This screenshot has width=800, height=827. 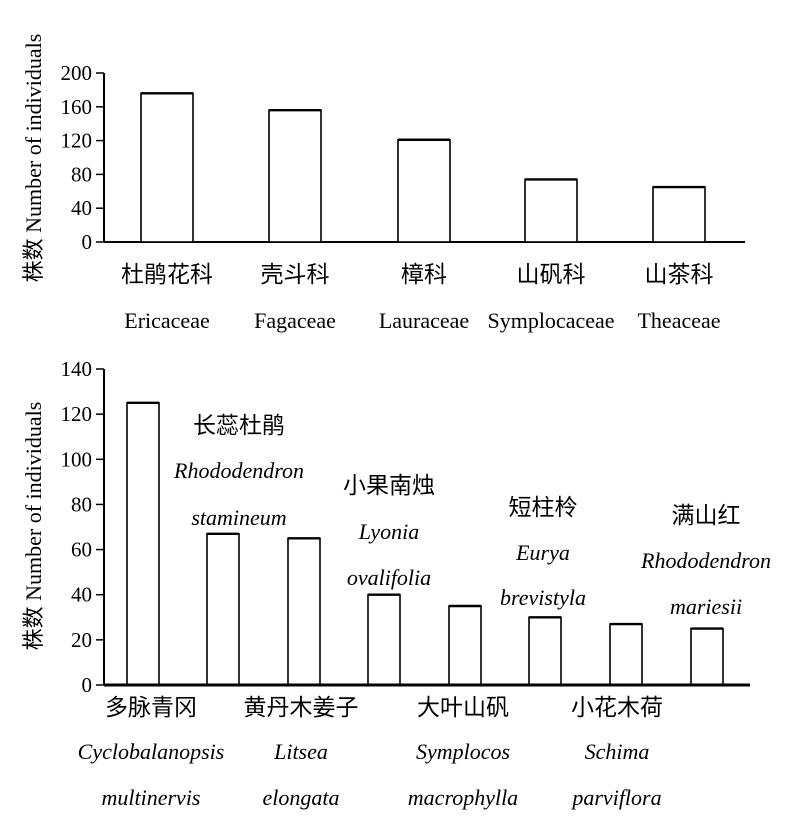 What do you see at coordinates (615, 797) in the screenshot?
I see `chart2-species-epithet: parviflora` at bounding box center [615, 797].